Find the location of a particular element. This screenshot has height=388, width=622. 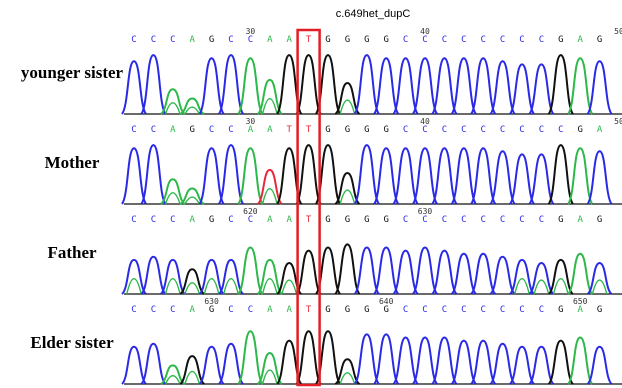

position-tick-label: 650 is located at coordinates (580, 301).